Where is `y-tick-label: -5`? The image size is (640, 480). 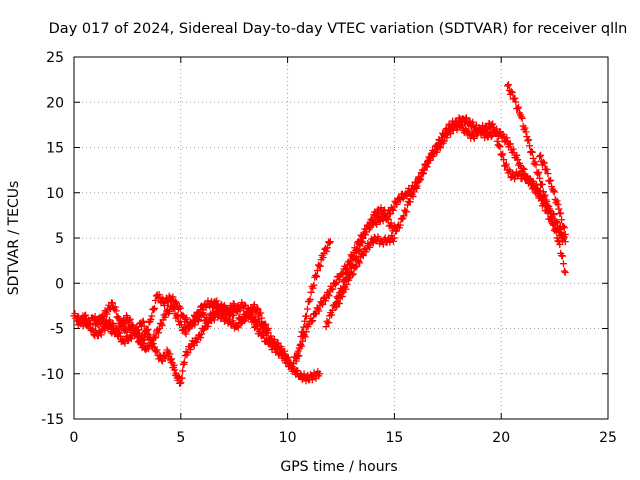
y-tick-label: -5 is located at coordinates (57, 330).